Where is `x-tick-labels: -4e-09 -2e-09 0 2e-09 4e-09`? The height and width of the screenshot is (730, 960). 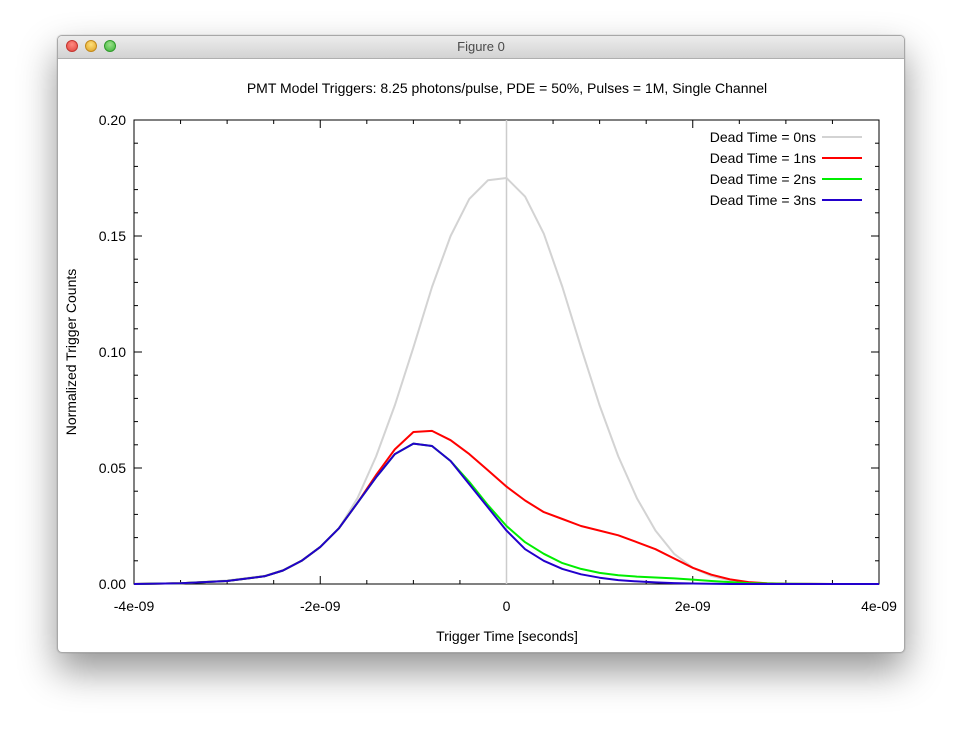
x-tick-labels: -4e-09 -2e-09 0 2e-09 4e-09 is located at coordinates (505, 606).